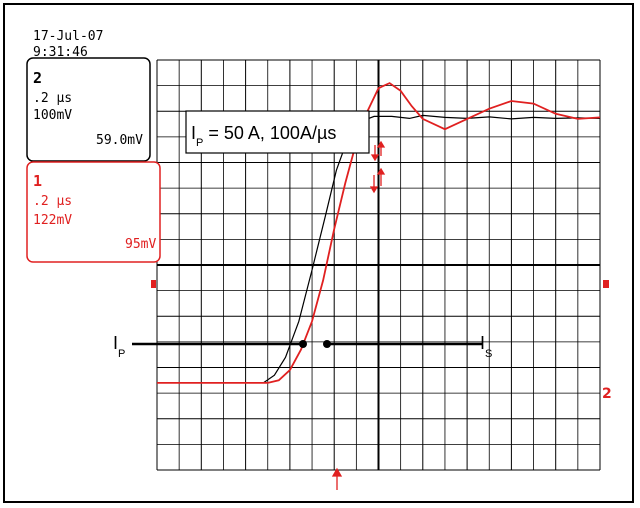  Describe the element at coordinates (60, 52) in the screenshot. I see `capture-time: 9:31:46` at that location.